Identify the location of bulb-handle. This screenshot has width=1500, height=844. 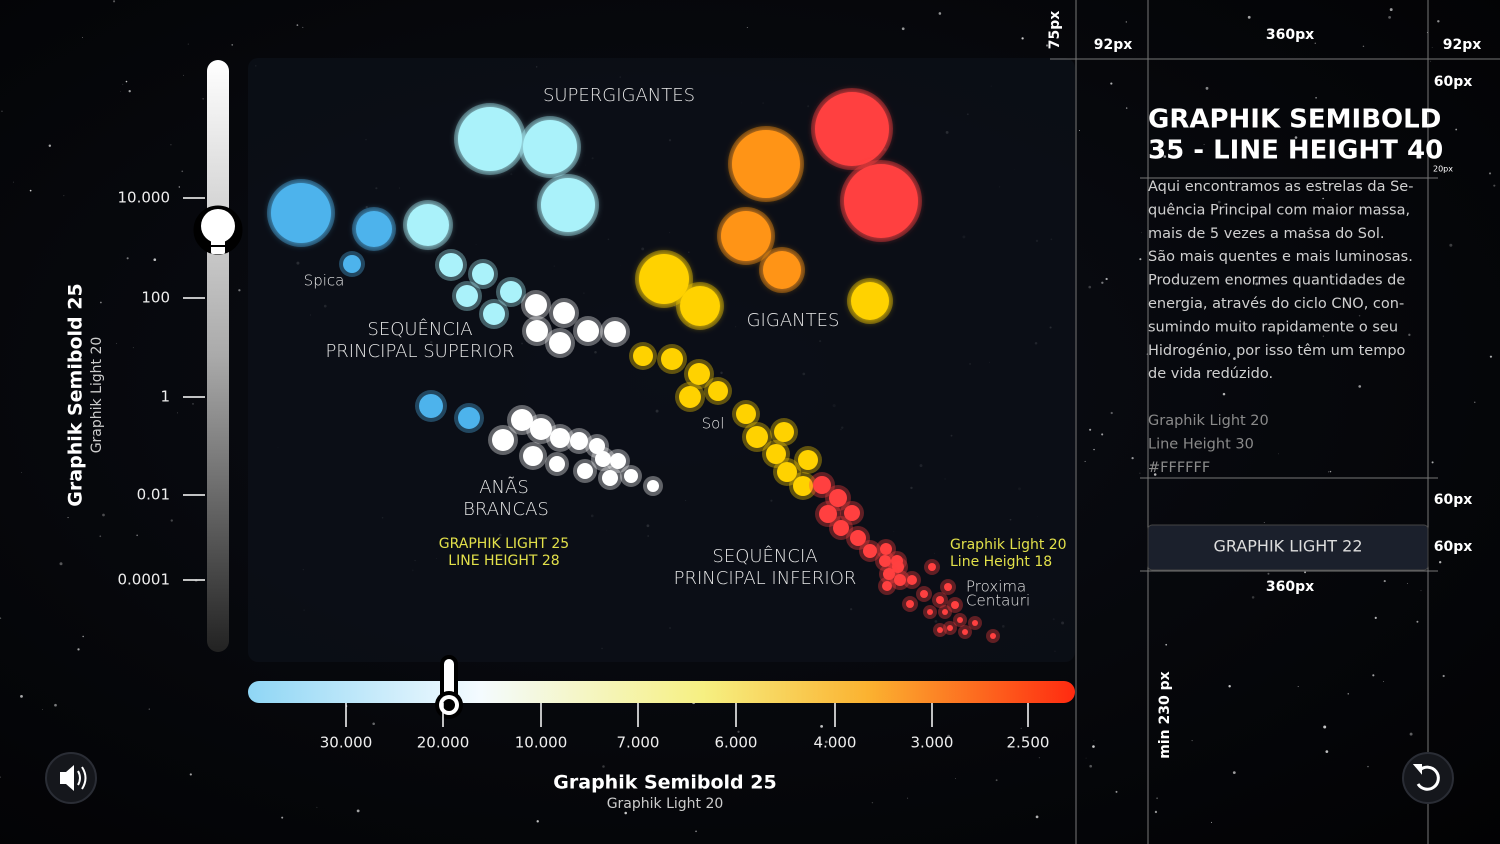
(218, 230).